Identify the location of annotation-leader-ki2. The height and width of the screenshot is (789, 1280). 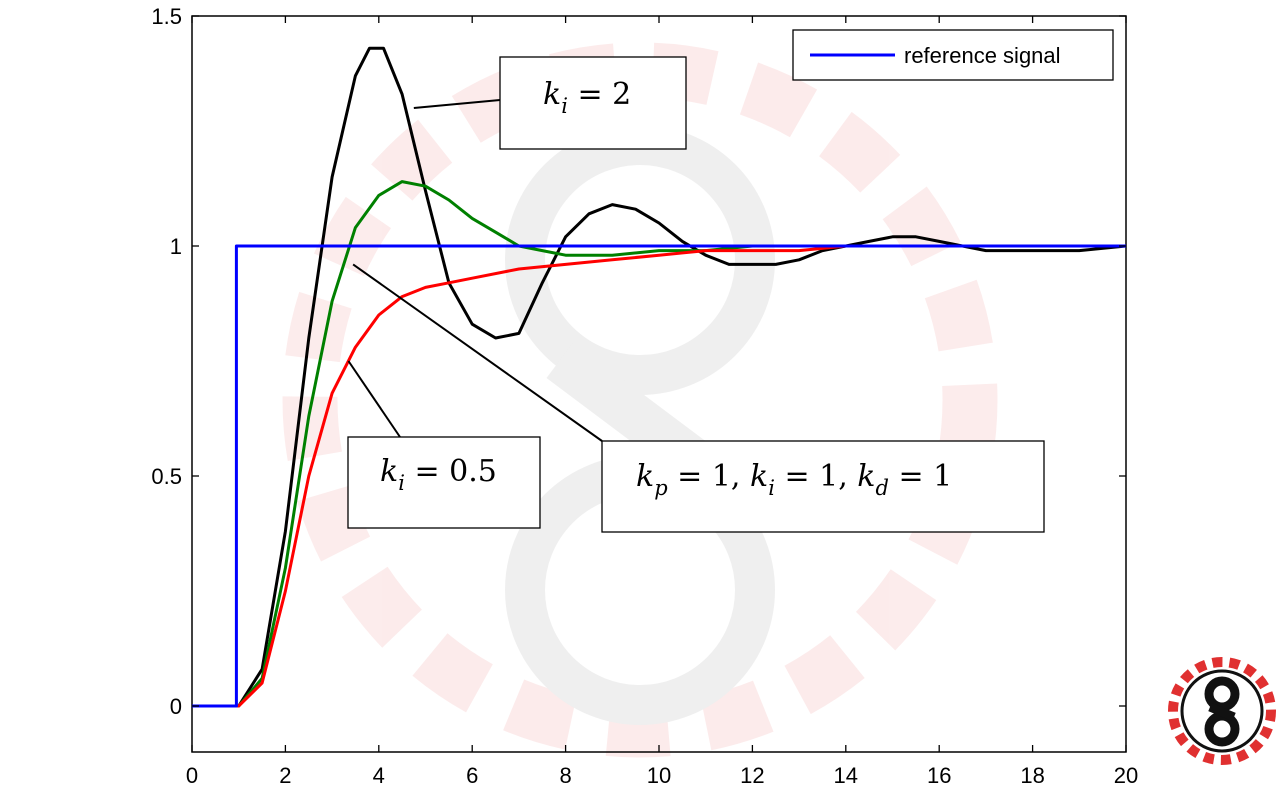
(457, 104).